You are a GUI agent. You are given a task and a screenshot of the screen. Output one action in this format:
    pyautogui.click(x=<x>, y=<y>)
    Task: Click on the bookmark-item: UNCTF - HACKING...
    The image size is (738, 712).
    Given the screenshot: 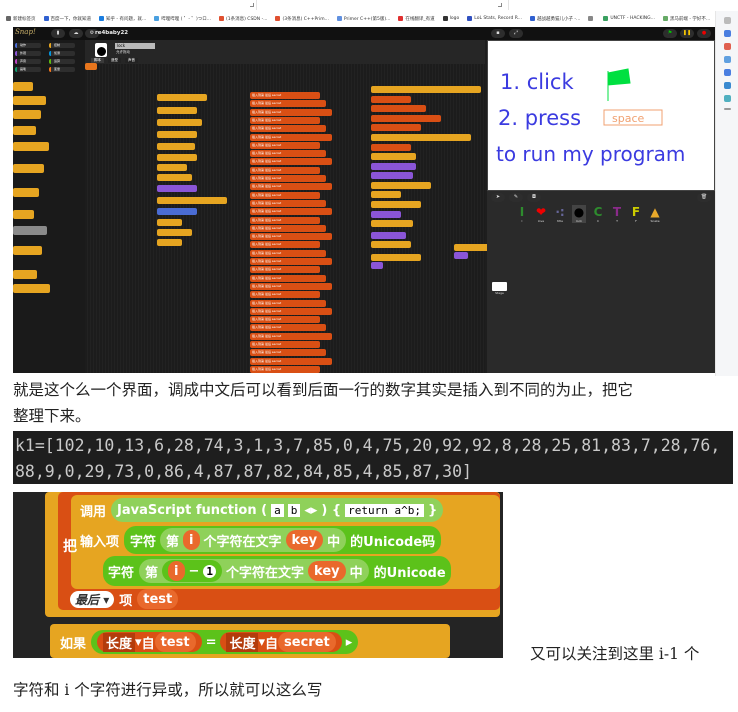 What is the action you would take?
    pyautogui.click(x=629, y=18)
    